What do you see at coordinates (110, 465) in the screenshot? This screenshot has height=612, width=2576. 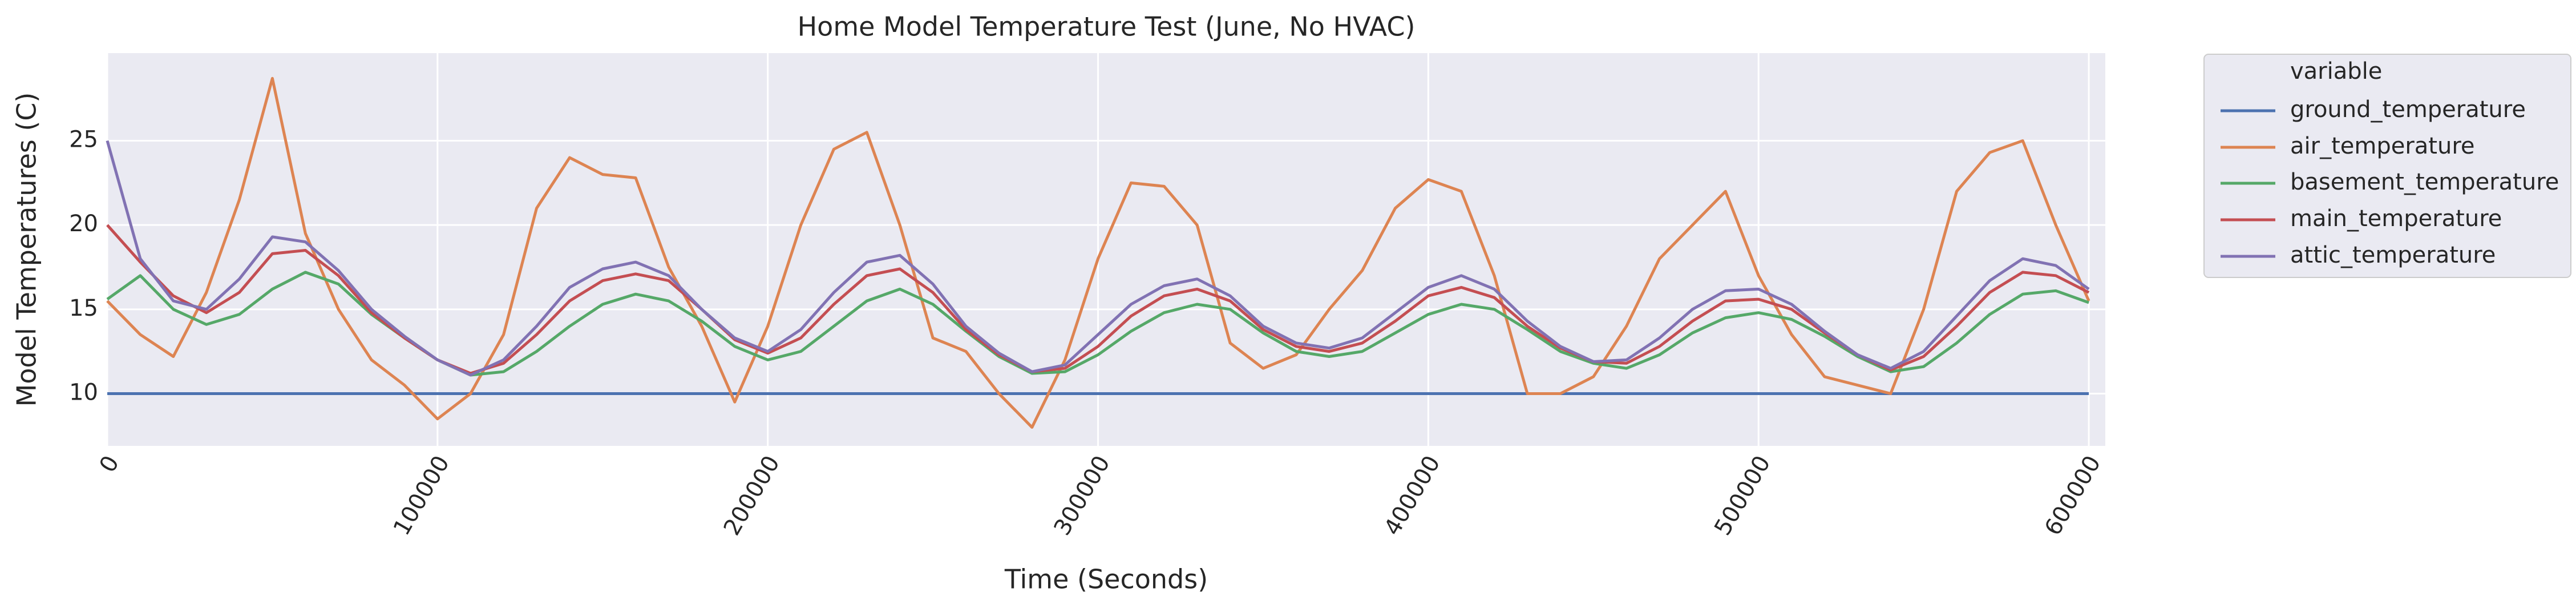 I see `x-tick-label: 0` at bounding box center [110, 465].